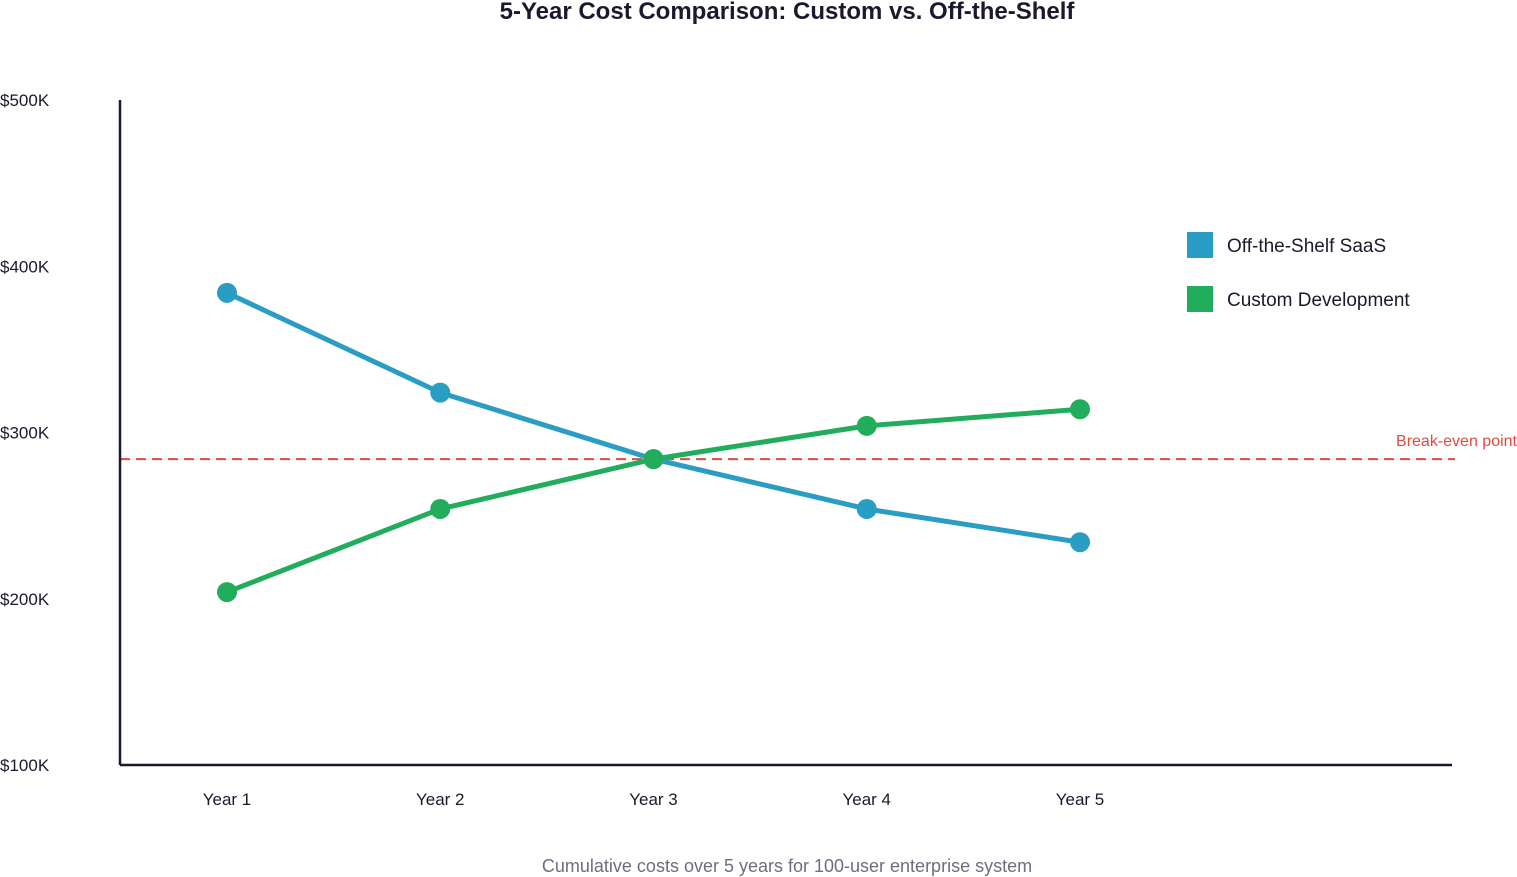 This screenshot has height=877, width=1517. What do you see at coordinates (1080, 799) in the screenshot?
I see `x-tick-label: Year 5` at bounding box center [1080, 799].